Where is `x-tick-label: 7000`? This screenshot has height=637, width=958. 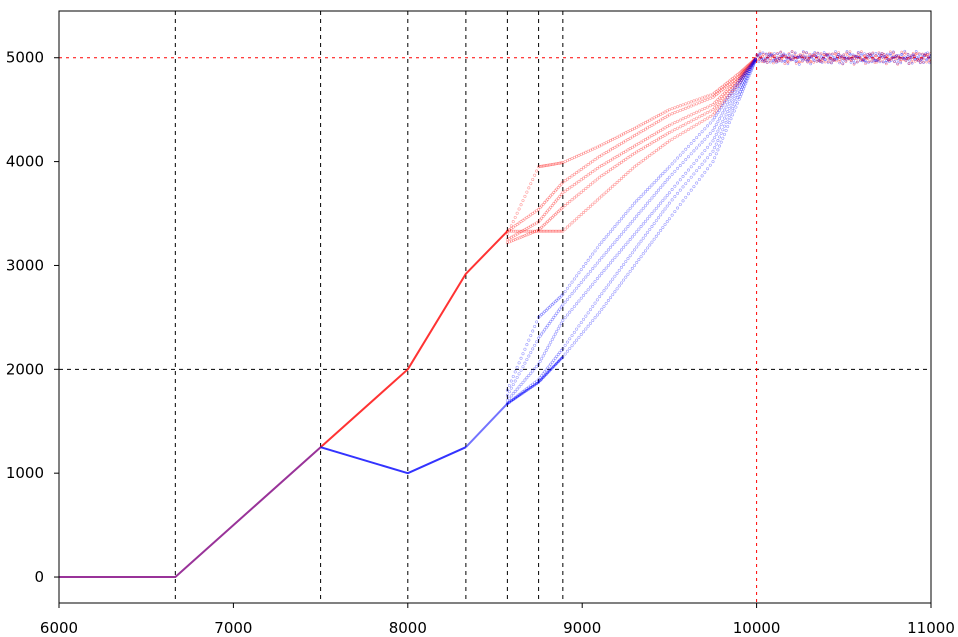
x-tick-label: 7000 is located at coordinates (233, 628).